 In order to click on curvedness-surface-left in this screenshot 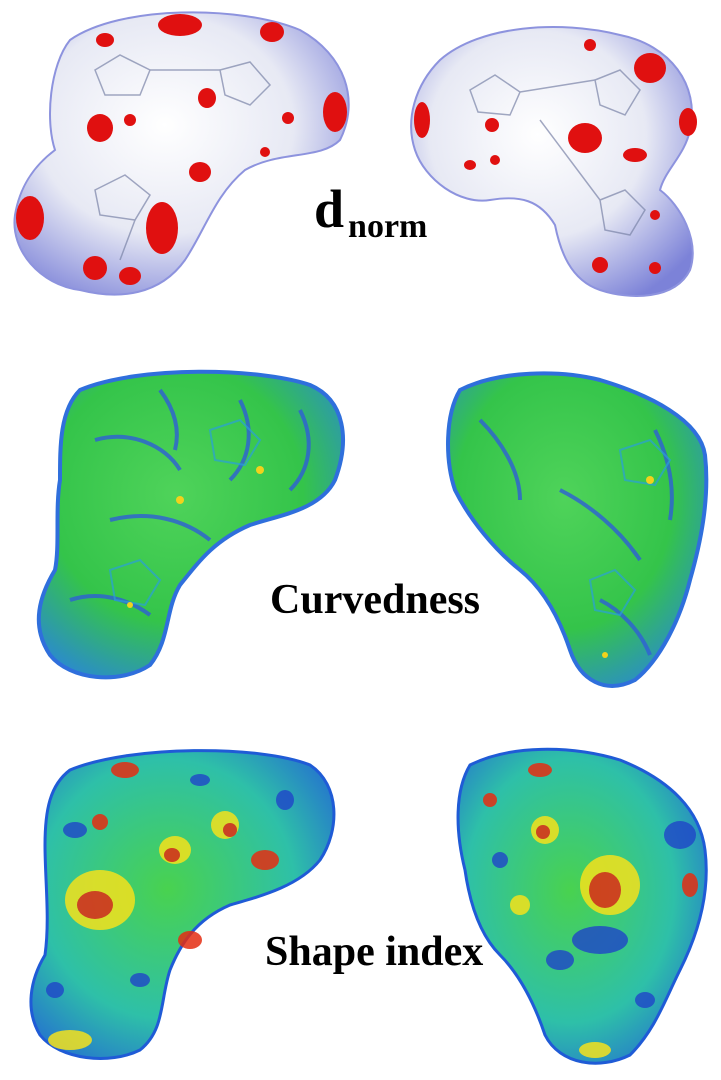, I will do `click(190, 524)`.